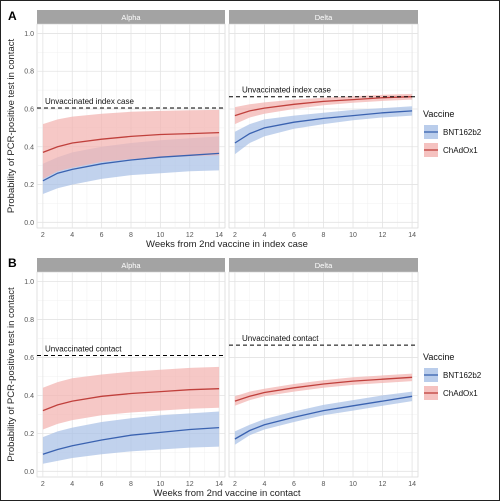 Image resolution: width=500 pixels, height=501 pixels. Describe the element at coordinates (12, 16) in the screenshot. I see `panel-label: A` at that location.